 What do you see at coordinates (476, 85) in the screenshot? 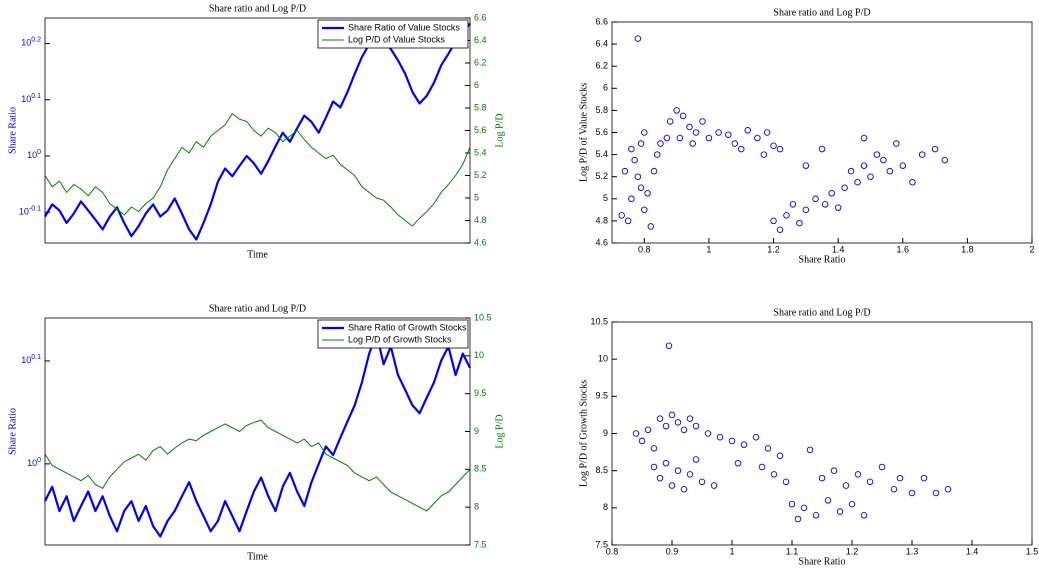
I see `tick-label: 6` at bounding box center [476, 85].